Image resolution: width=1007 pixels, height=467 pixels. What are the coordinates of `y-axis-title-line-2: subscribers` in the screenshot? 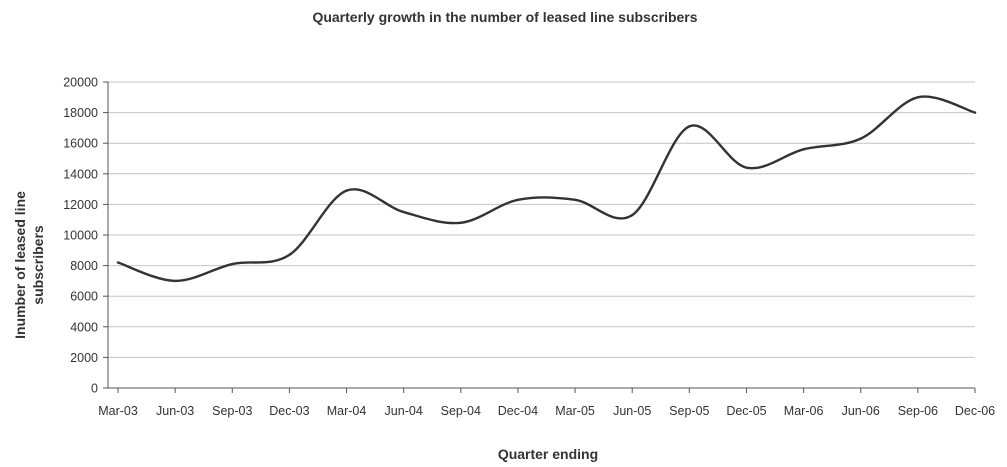 It's located at (38, 265).